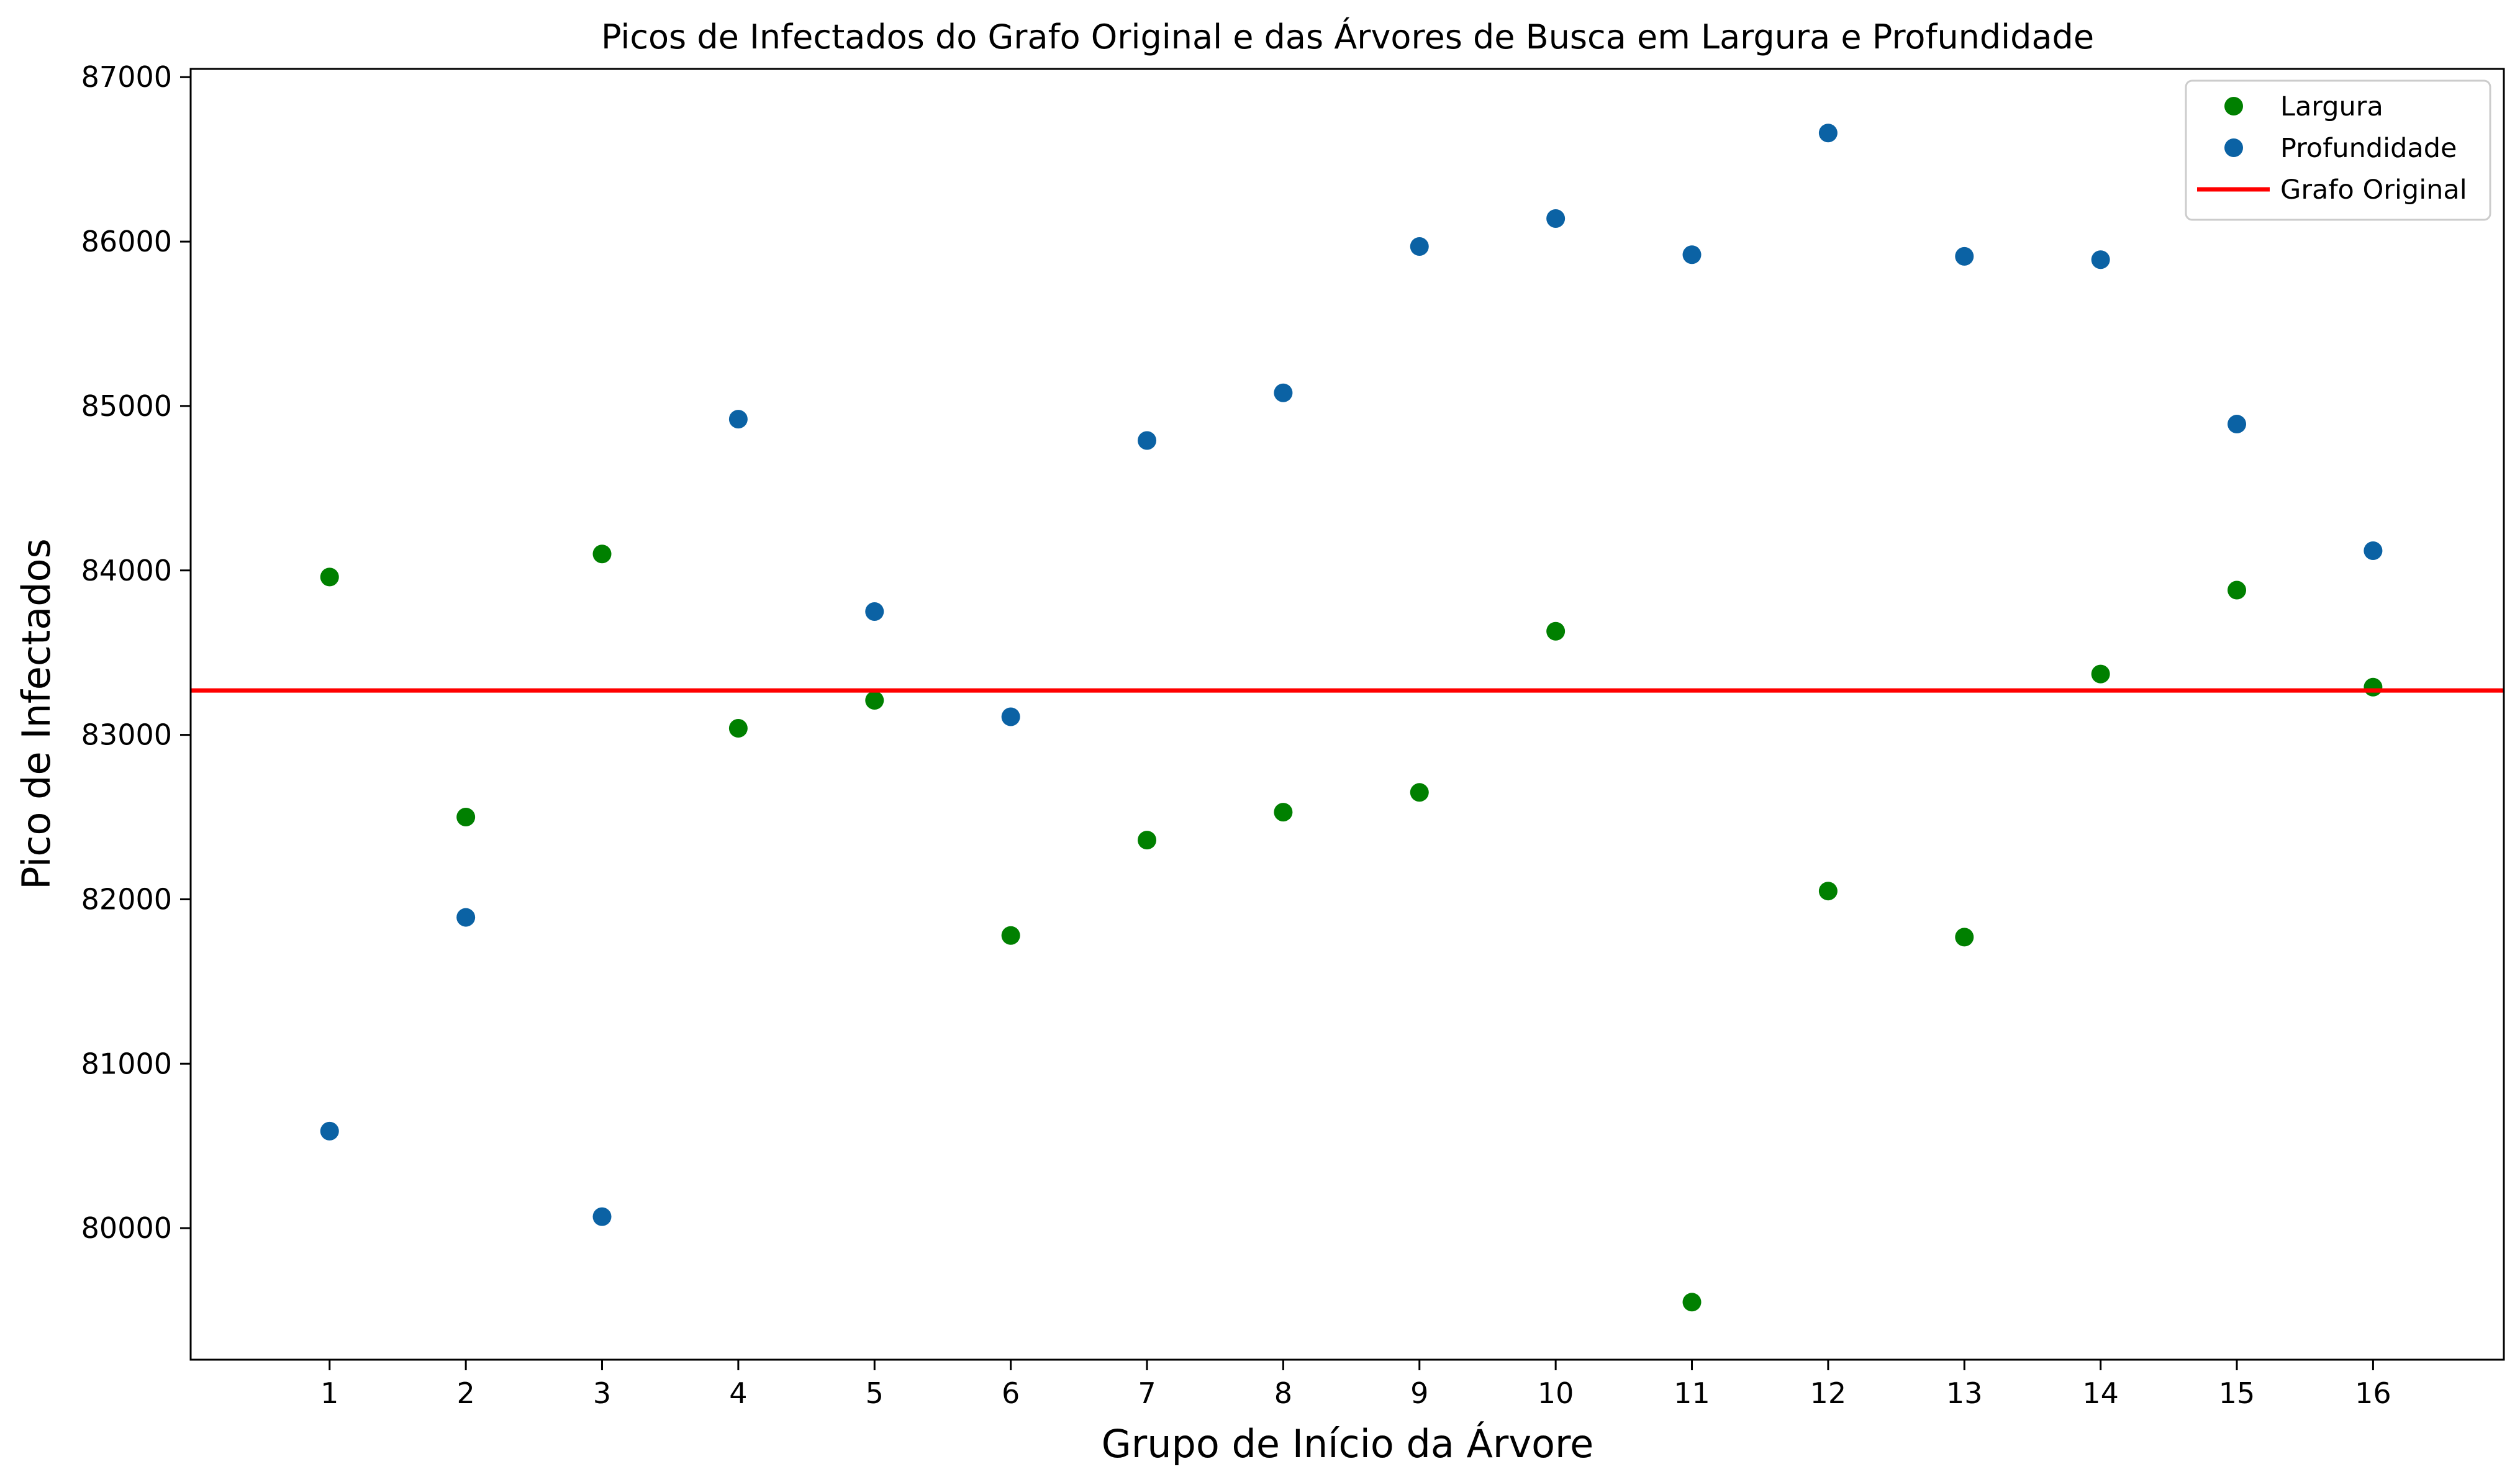  I want to click on x-tick-label-11: 11, so click(1692, 1393).